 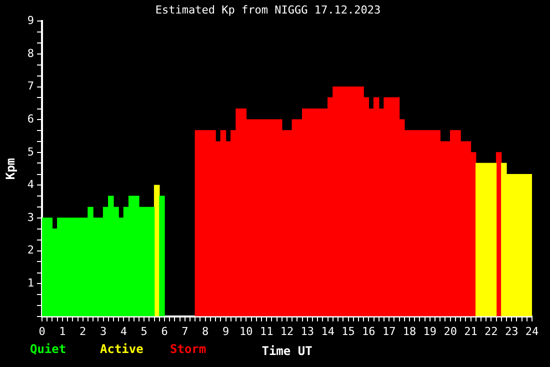 What do you see at coordinates (30, 53) in the screenshot?
I see `y-tick-label: 8` at bounding box center [30, 53].